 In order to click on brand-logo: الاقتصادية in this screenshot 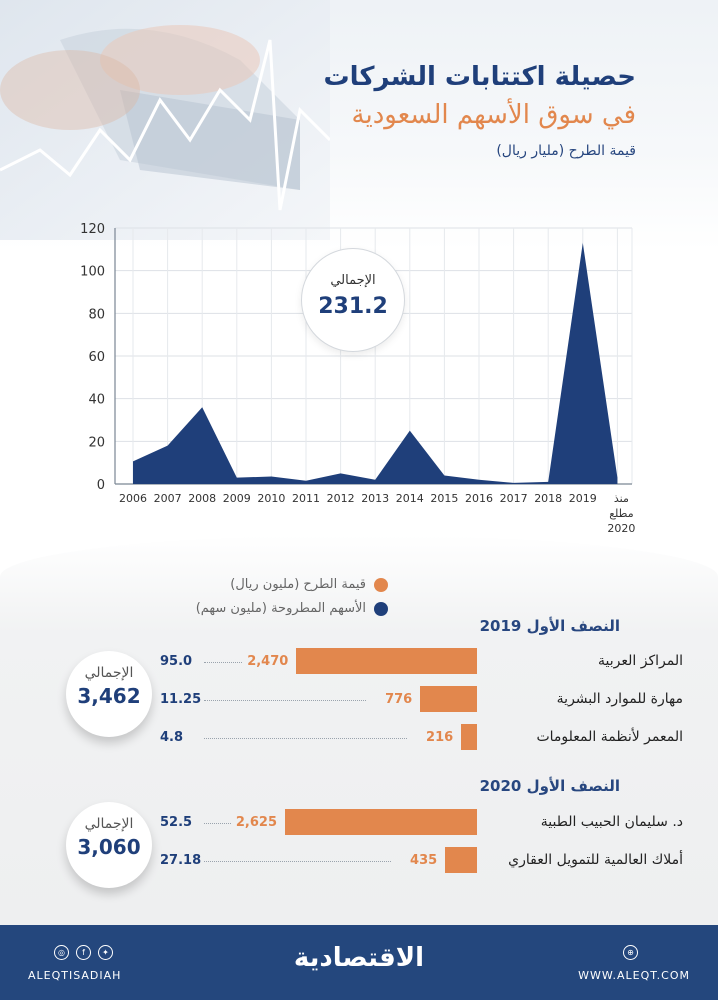, I will do `click(359, 958)`.